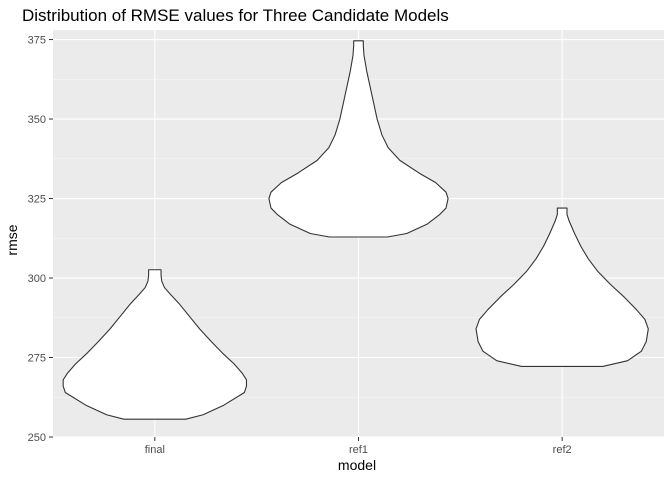 The image size is (672, 480). I want to click on violin-ref2, so click(562, 287).